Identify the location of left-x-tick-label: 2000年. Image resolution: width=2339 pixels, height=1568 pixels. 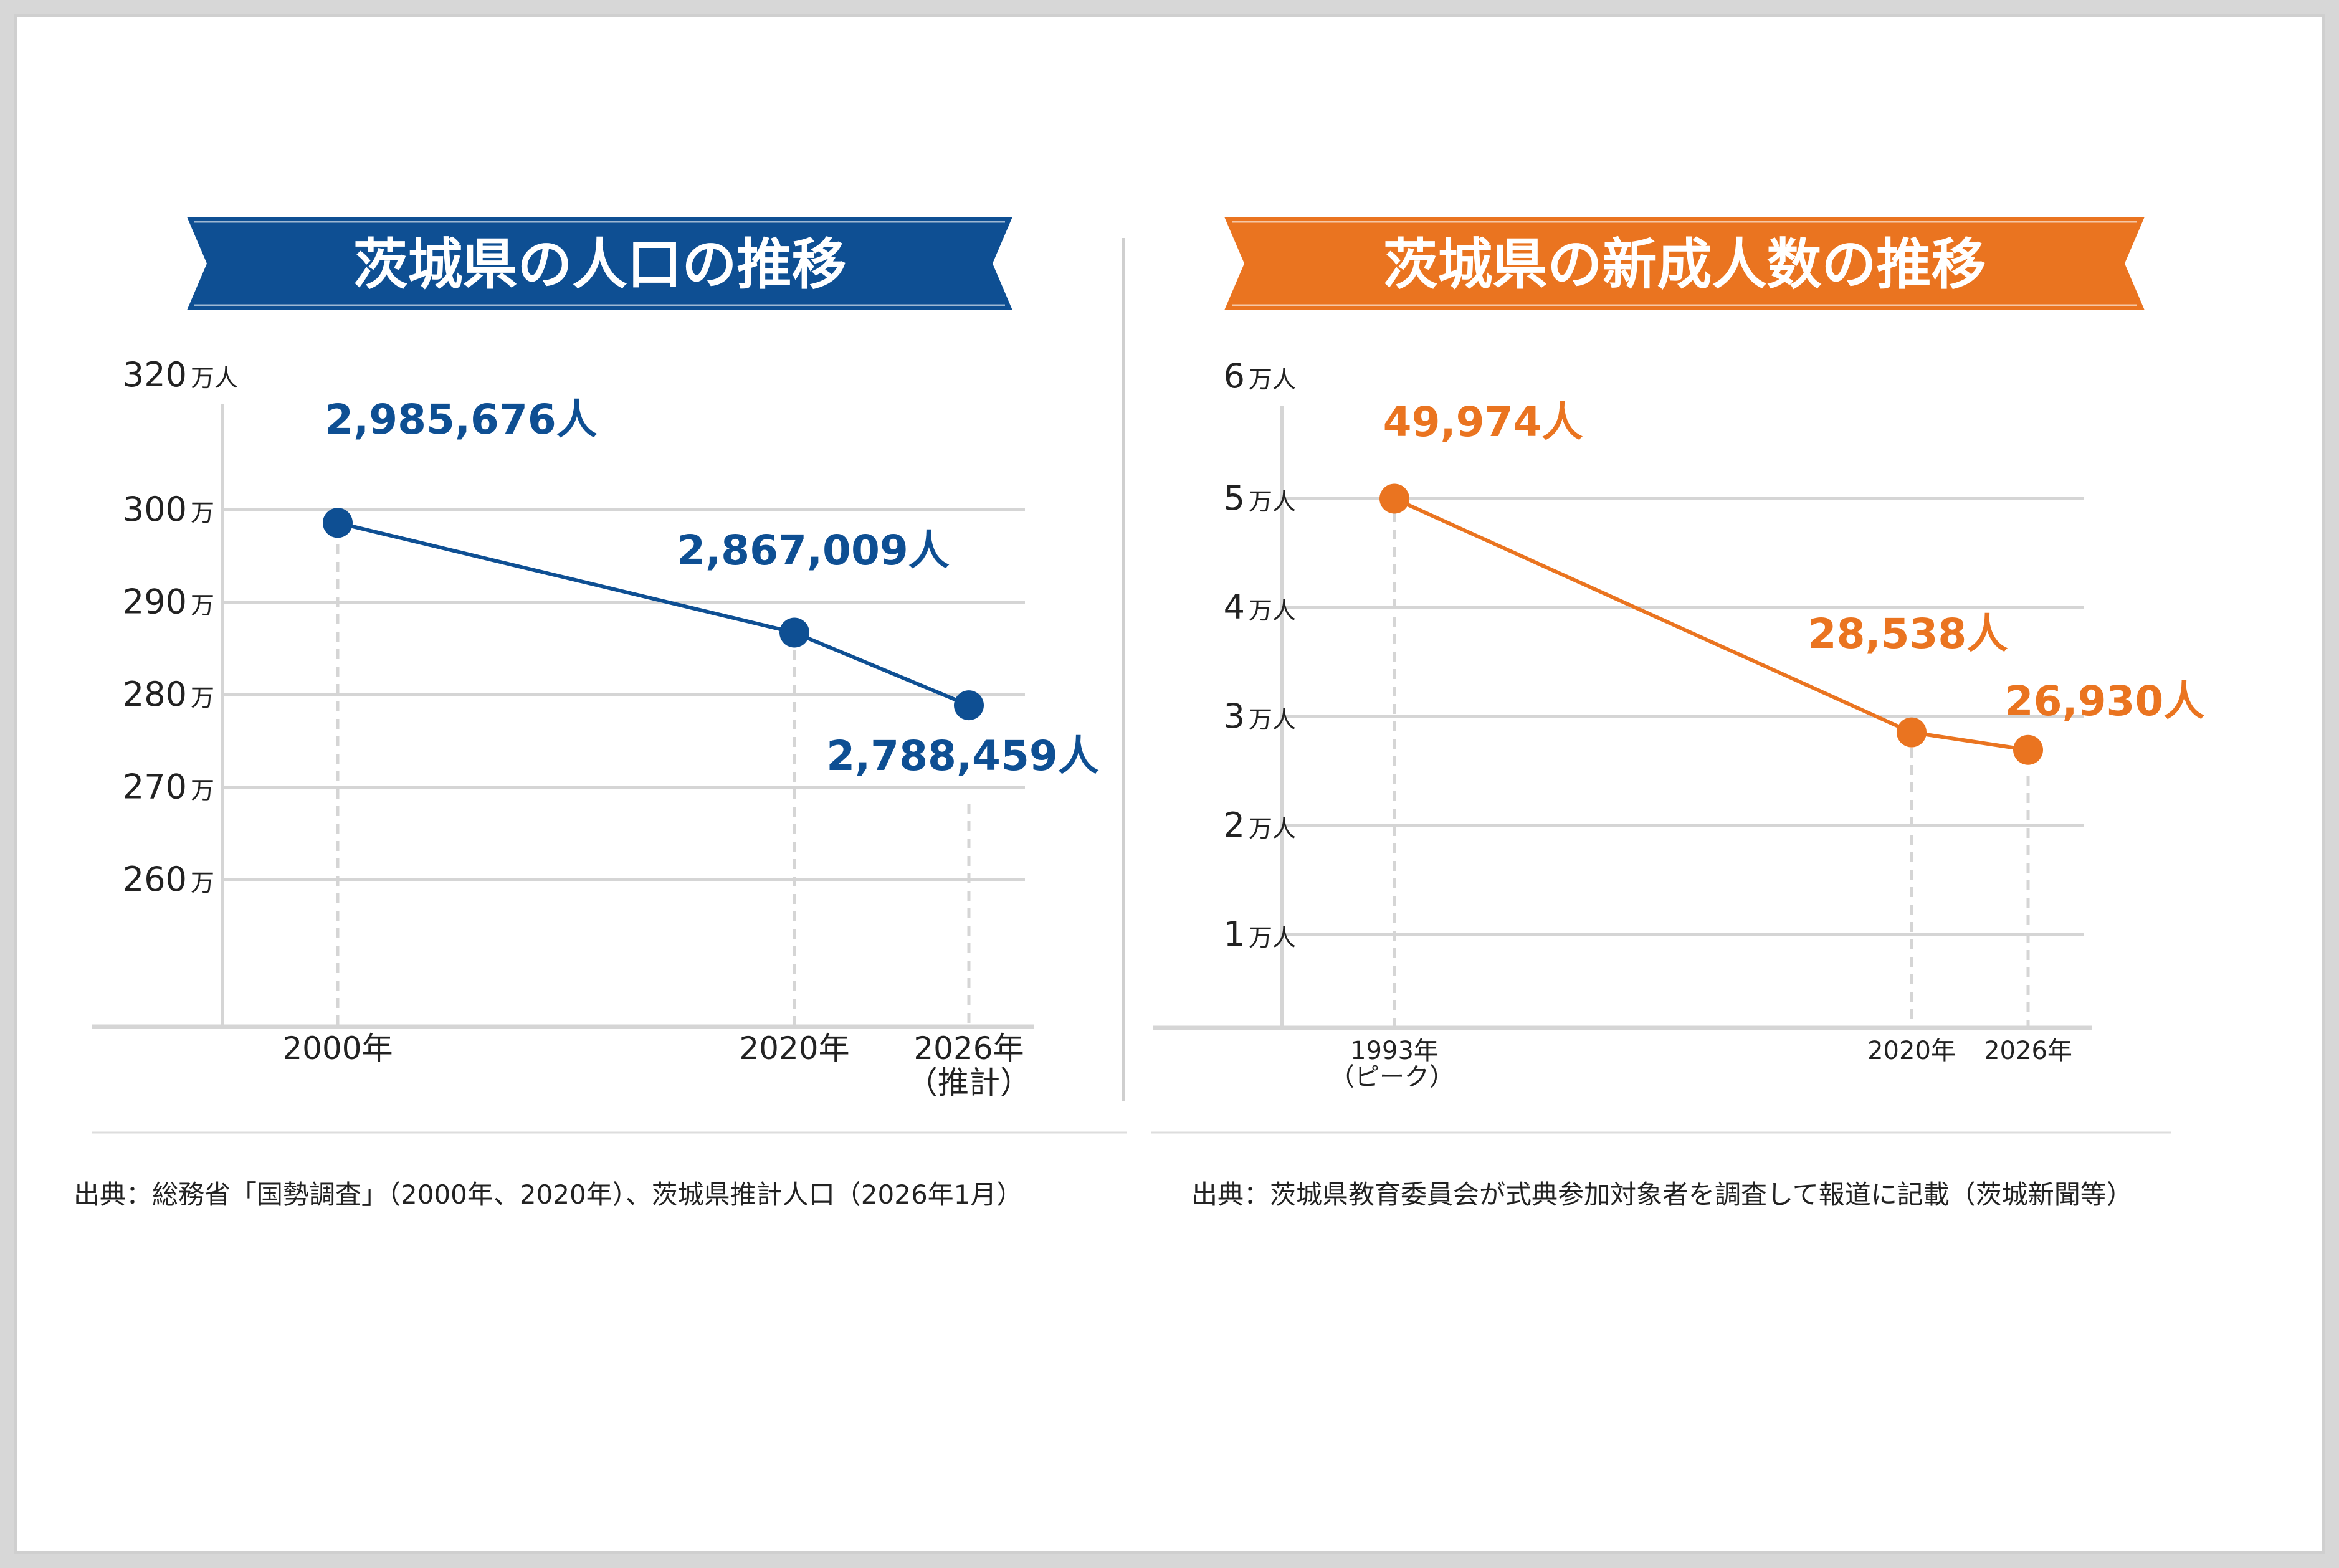
(337, 1048).